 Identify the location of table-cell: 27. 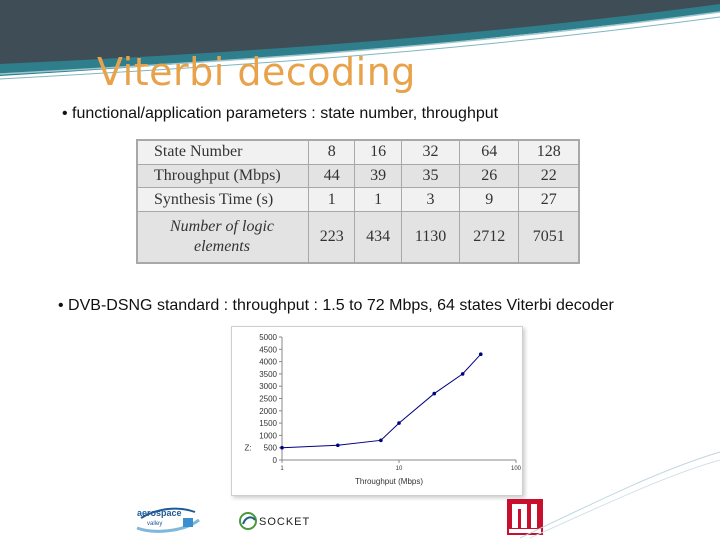
(549, 199).